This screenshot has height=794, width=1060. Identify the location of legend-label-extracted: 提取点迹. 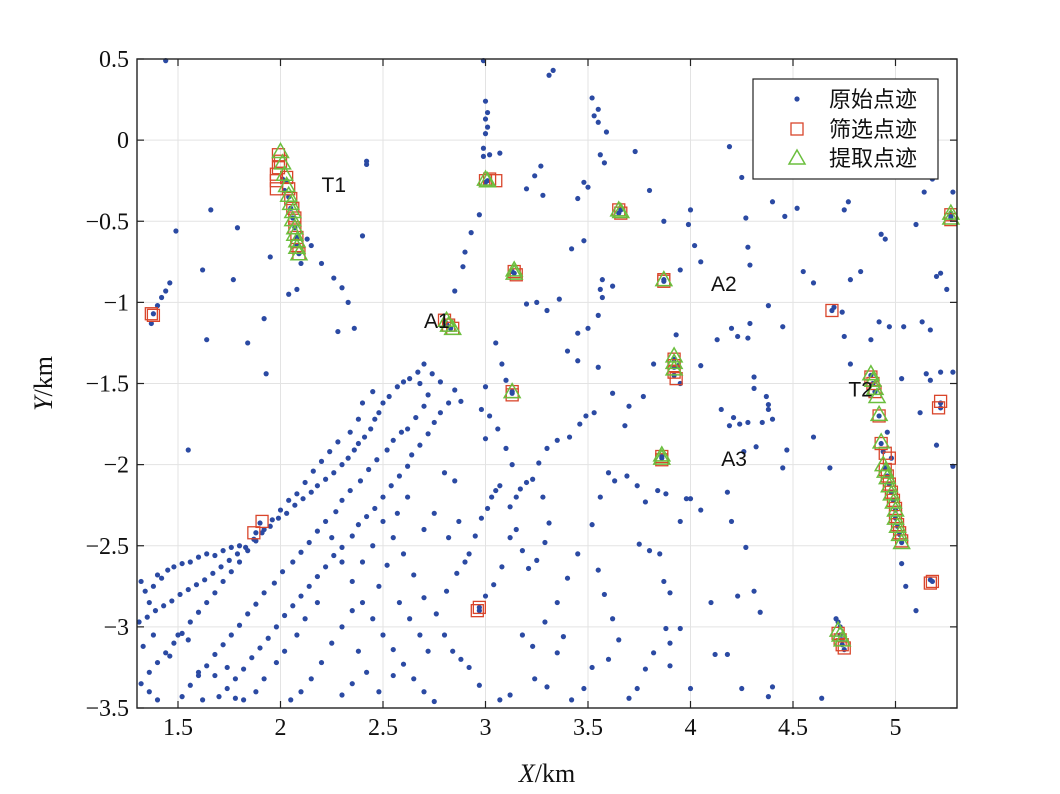
(873, 158).